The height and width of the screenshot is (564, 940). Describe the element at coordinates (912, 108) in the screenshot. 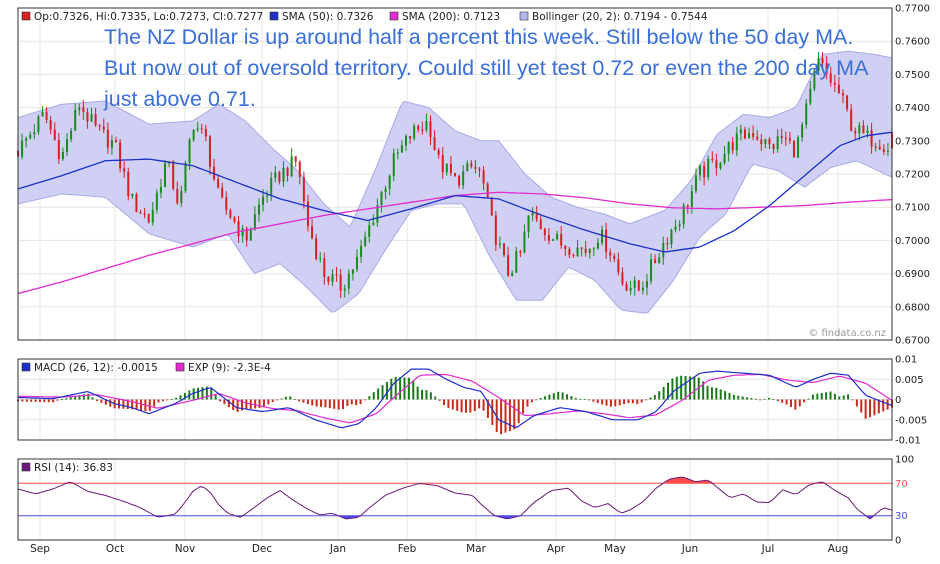

I see `y-tick-label: 0.7400` at that location.